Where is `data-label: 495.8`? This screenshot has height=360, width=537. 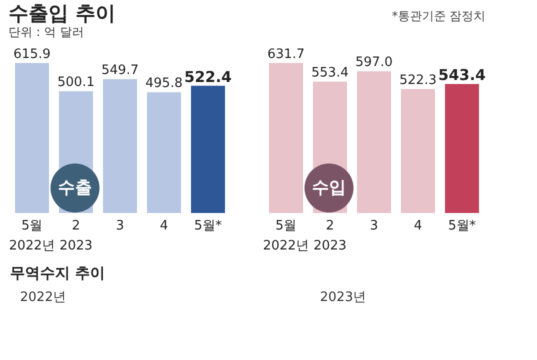 data-label: 495.8 is located at coordinates (164, 84).